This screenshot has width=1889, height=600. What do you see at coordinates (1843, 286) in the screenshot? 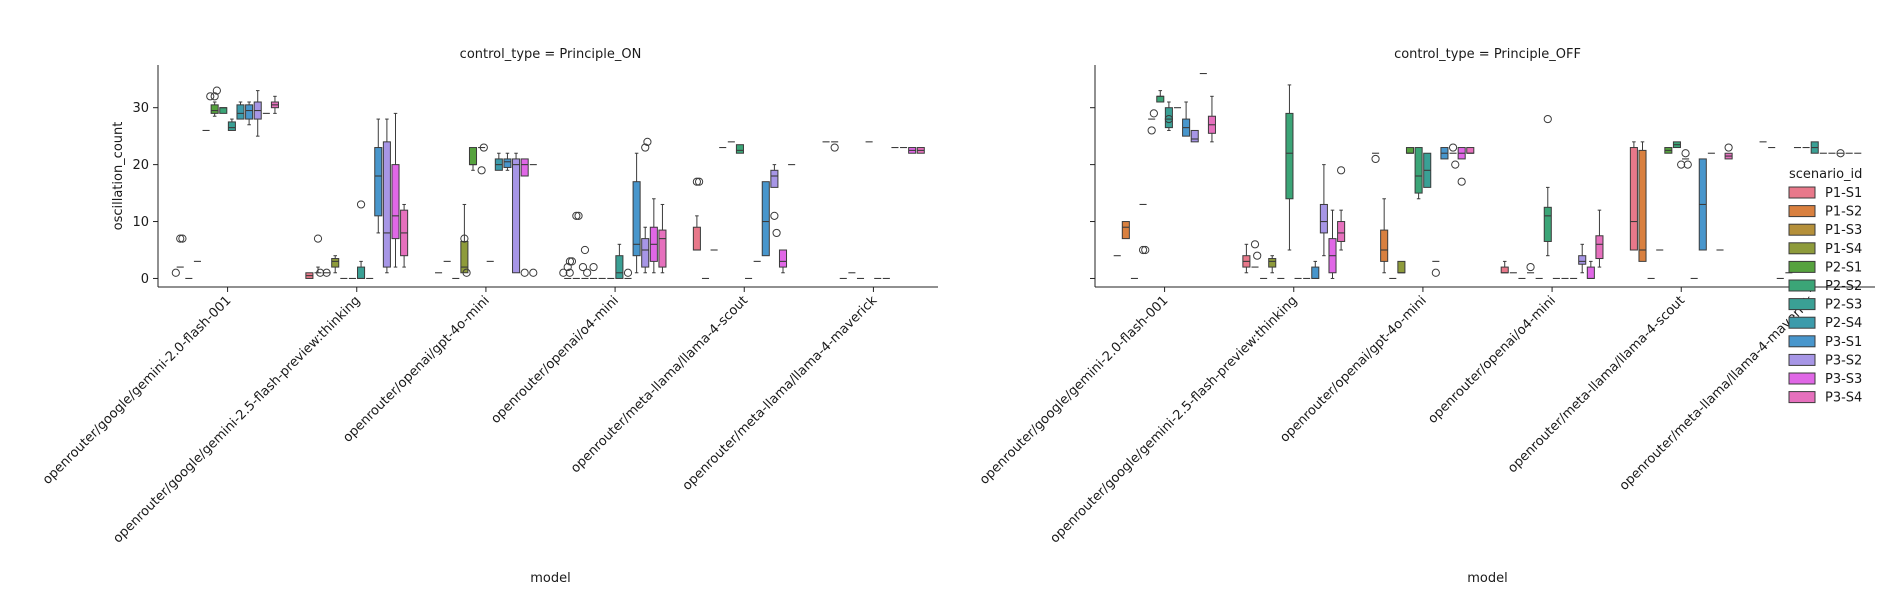
I see `legend-label: P2-S2` at bounding box center [1843, 286].